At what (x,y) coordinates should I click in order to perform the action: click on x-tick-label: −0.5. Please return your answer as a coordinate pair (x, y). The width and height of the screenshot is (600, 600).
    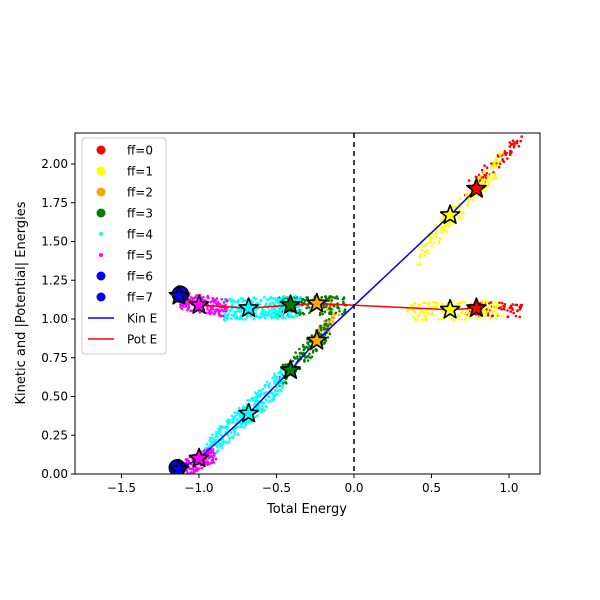
    Looking at the image, I should click on (276, 488).